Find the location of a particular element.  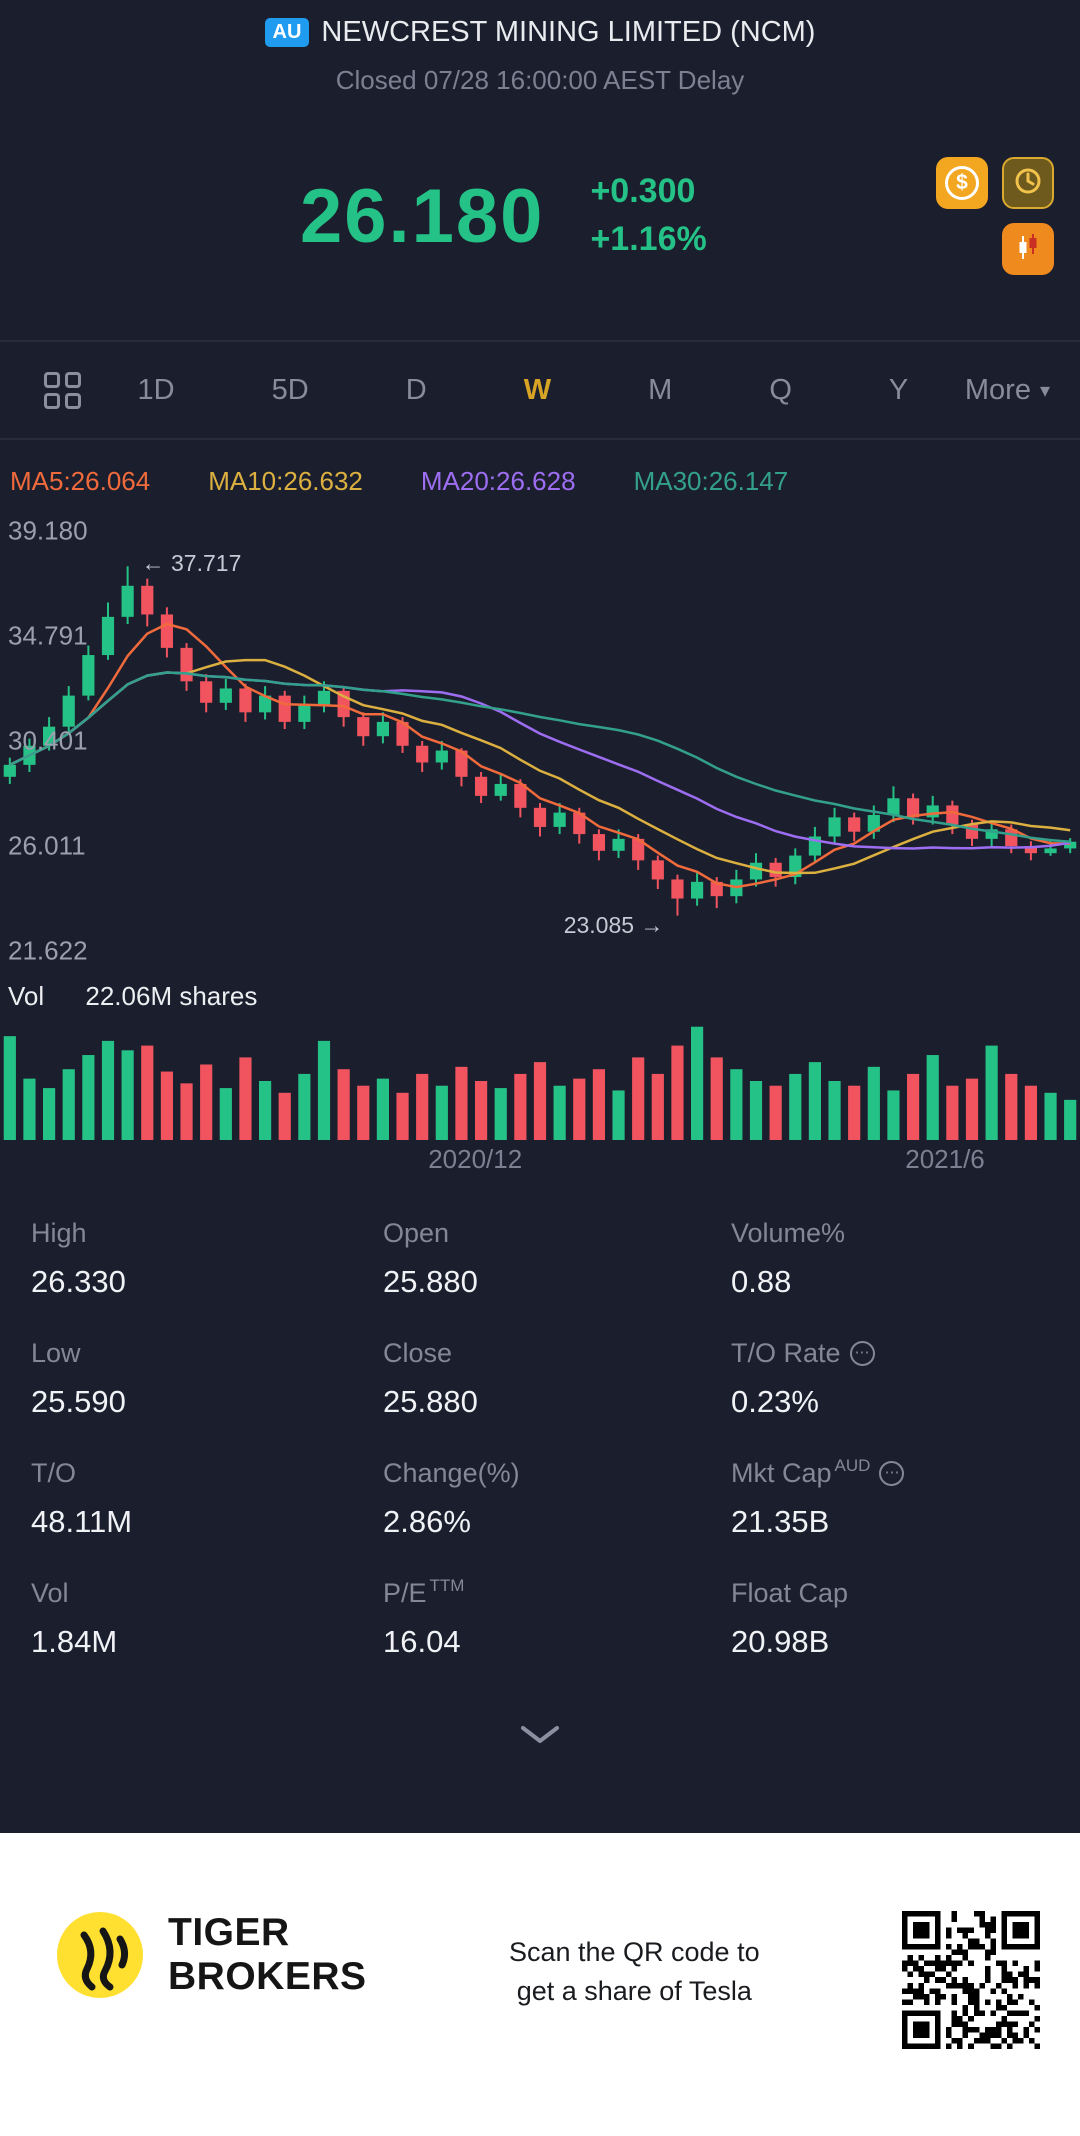

x-axis-label: 2021/6 is located at coordinates (945, 1159).